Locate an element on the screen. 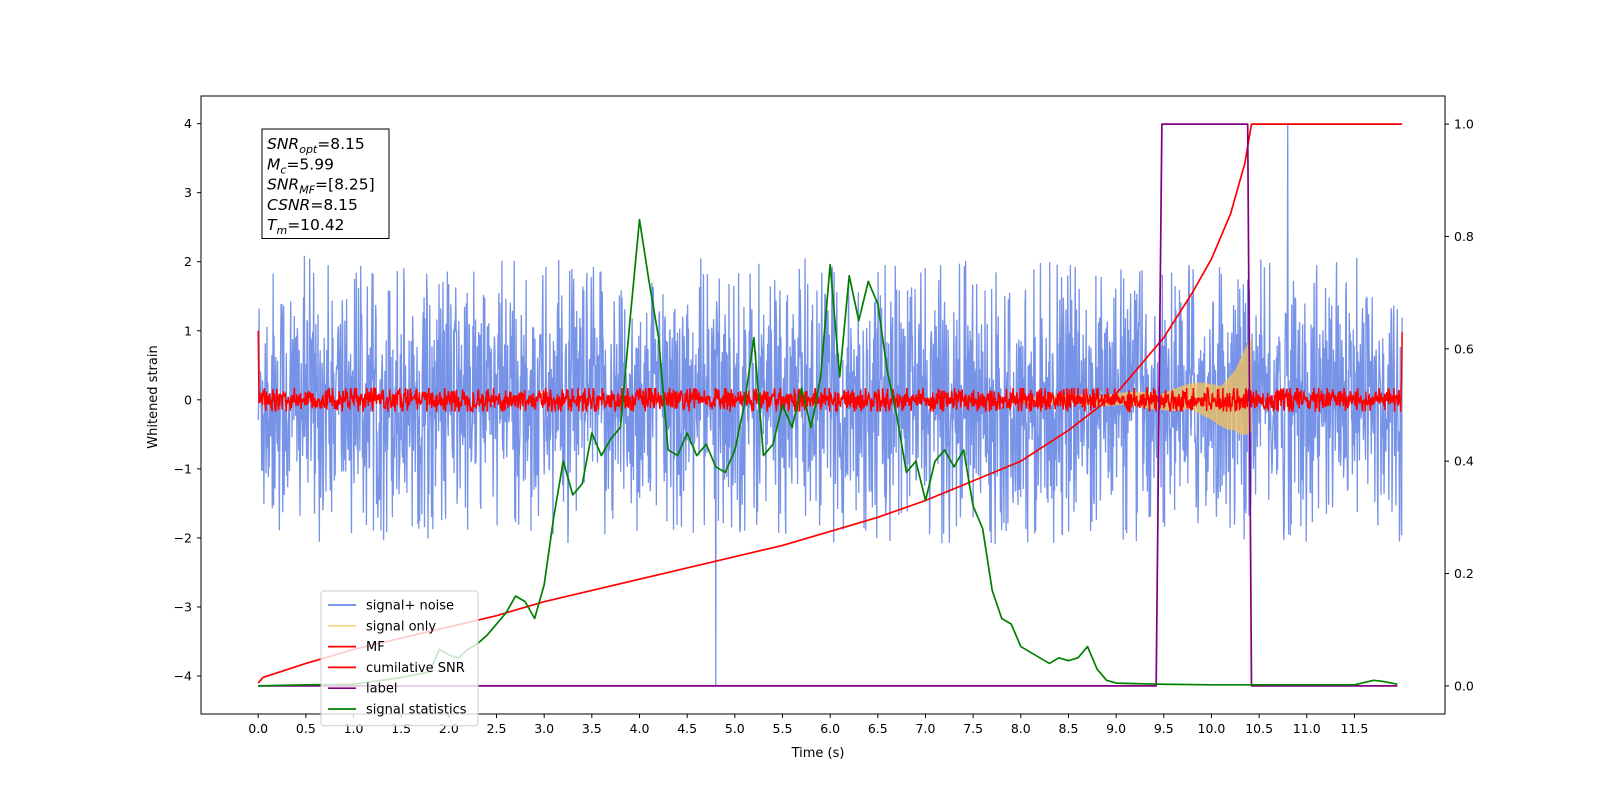 Image resolution: width=1600 pixels, height=800 pixels. legend-frame is located at coordinates (399, 658).